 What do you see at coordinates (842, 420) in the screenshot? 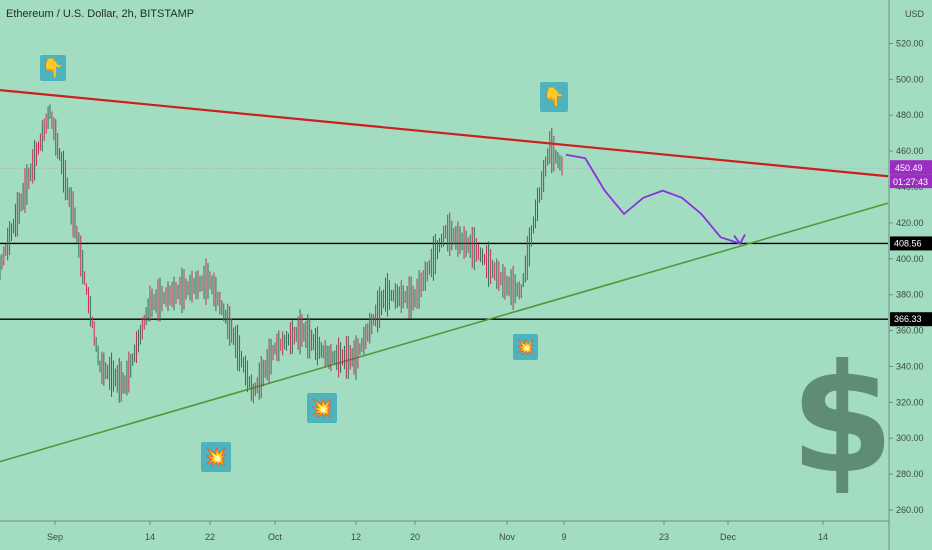
I see `dollar-watermark-icon: $` at bounding box center [842, 420].